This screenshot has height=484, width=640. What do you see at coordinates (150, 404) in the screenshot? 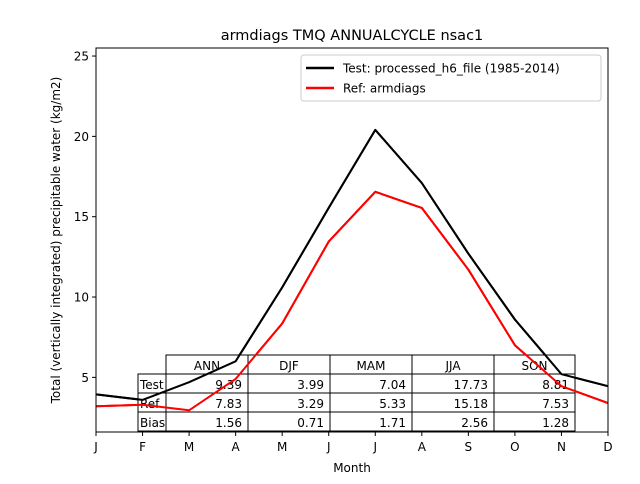
I see `table-row-label: Ref` at bounding box center [150, 404].